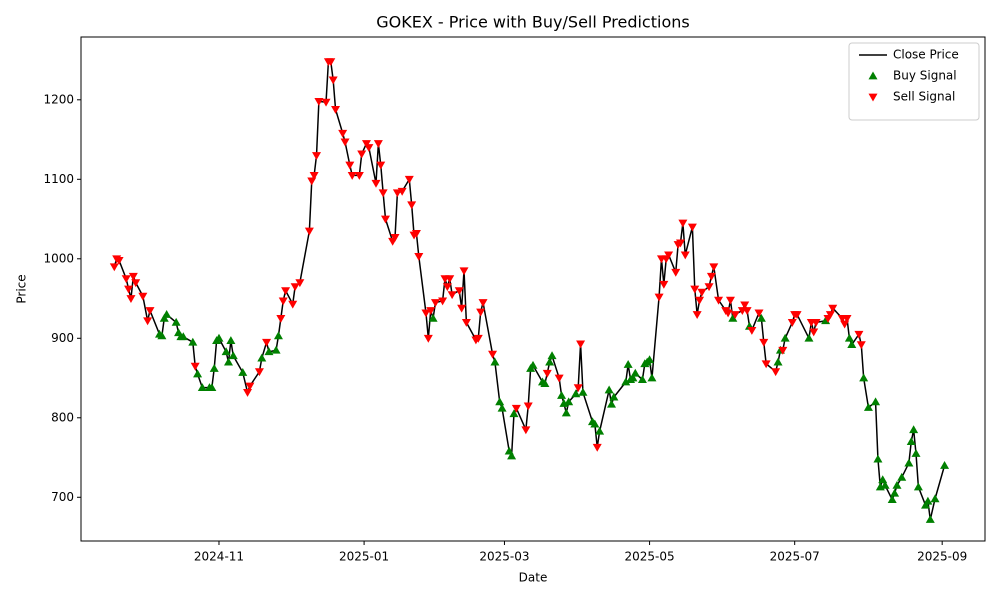 This screenshot has height=600, width=1000. What do you see at coordinates (532, 22) in the screenshot?
I see `chart-title: GOKEX - Price with Buy/Sell Predictions` at bounding box center [532, 22].